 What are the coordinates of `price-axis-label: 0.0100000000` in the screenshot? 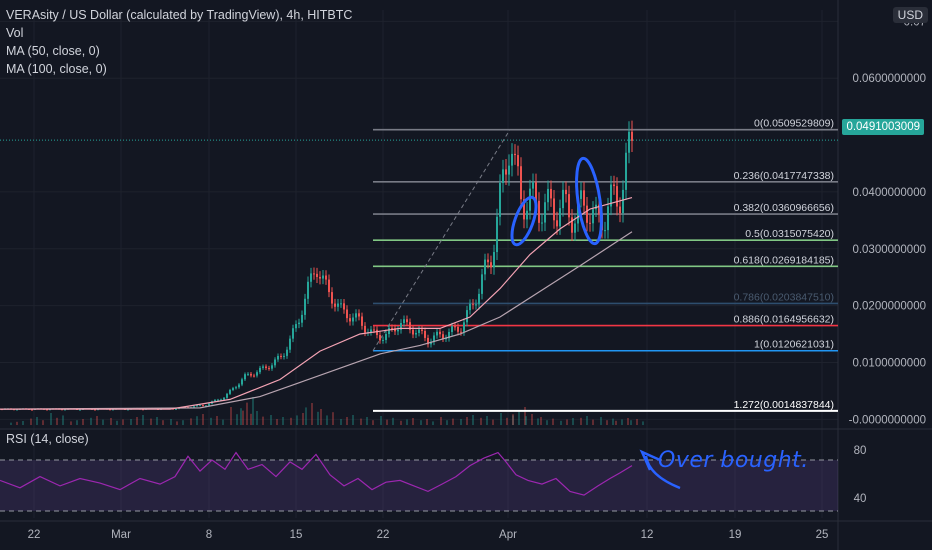 It's located at (889, 363).